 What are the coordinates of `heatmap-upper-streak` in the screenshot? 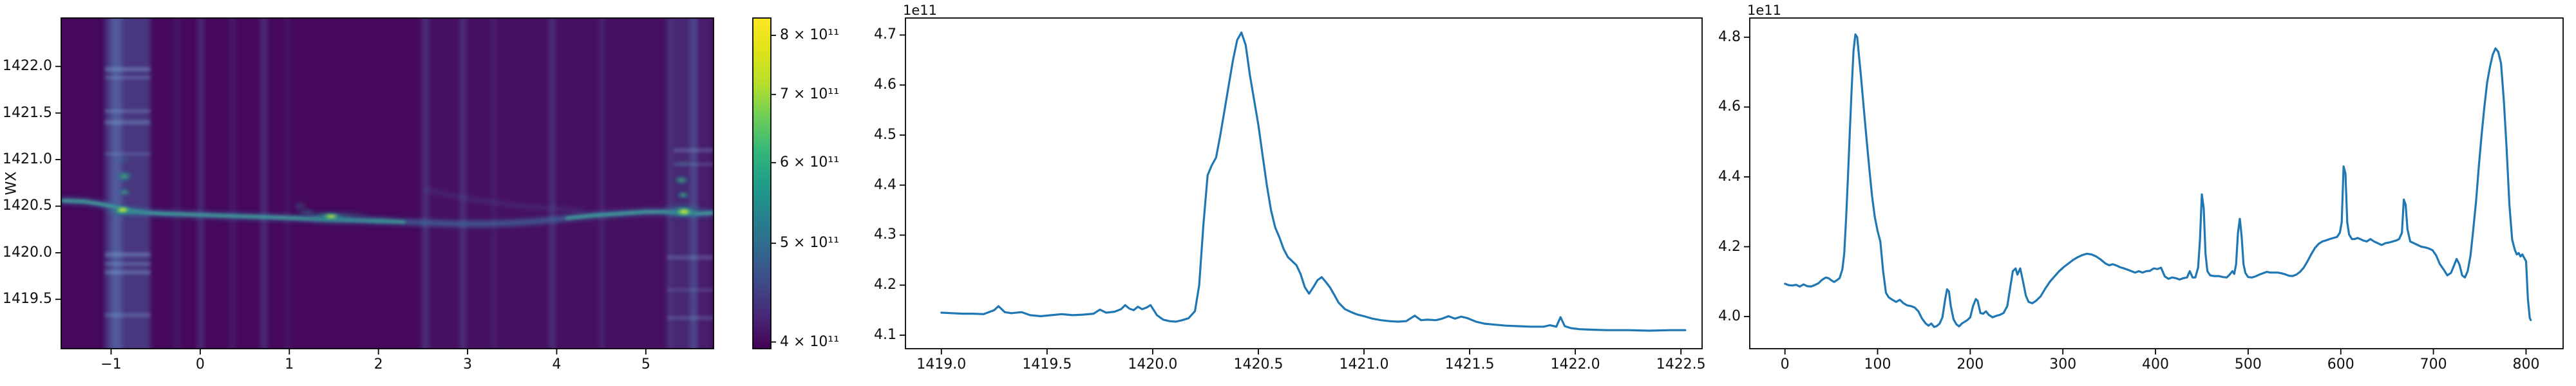 It's located at (504, 200).